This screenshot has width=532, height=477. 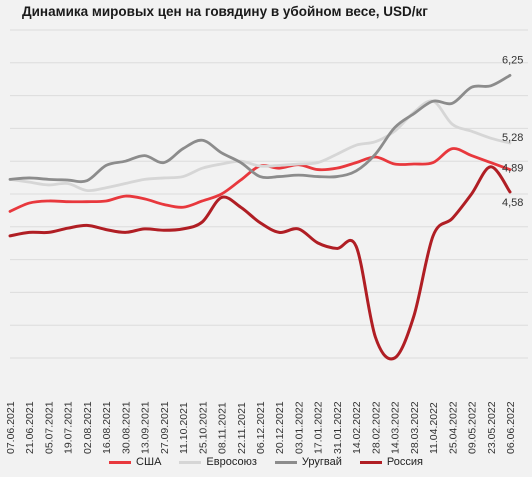 What do you see at coordinates (404, 462) in the screenshot?
I see `legend-label: Россия` at bounding box center [404, 462].